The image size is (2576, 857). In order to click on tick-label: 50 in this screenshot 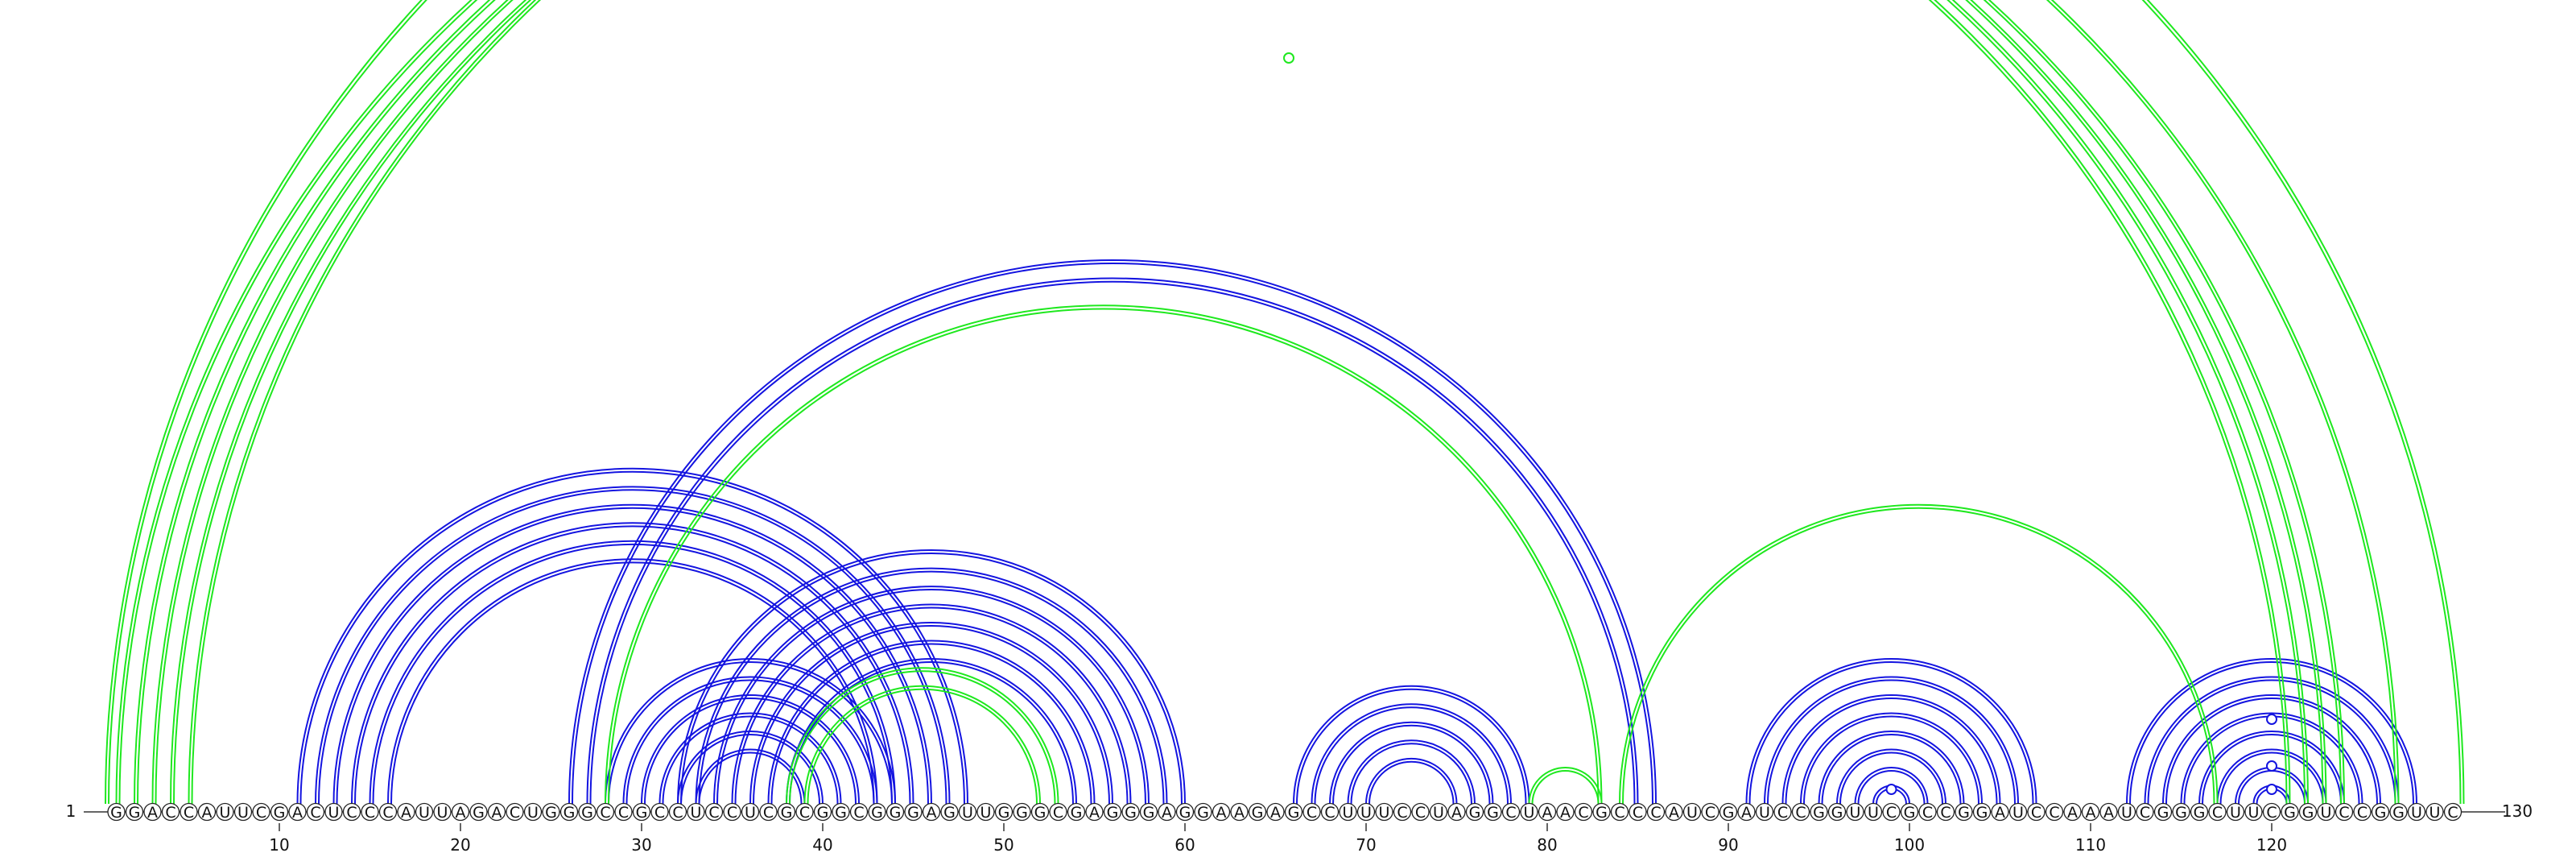, I will do `click(1003, 845)`.